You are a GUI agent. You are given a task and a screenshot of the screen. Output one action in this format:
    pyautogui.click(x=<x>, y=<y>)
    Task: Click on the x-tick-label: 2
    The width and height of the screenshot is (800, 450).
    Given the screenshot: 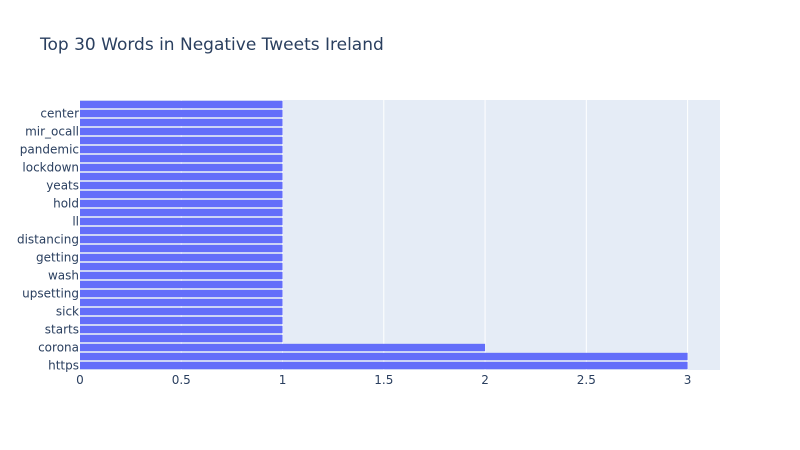 What is the action you would take?
    pyautogui.click(x=485, y=380)
    